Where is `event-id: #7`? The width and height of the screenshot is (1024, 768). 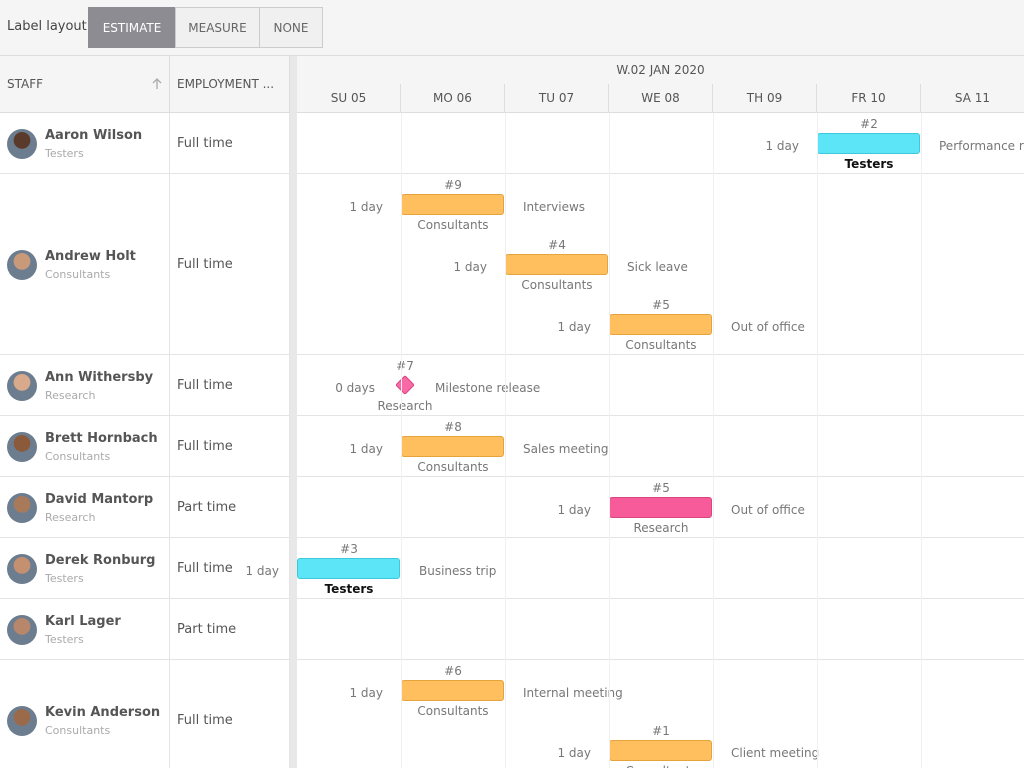
event-id: #7 is located at coordinates (405, 366).